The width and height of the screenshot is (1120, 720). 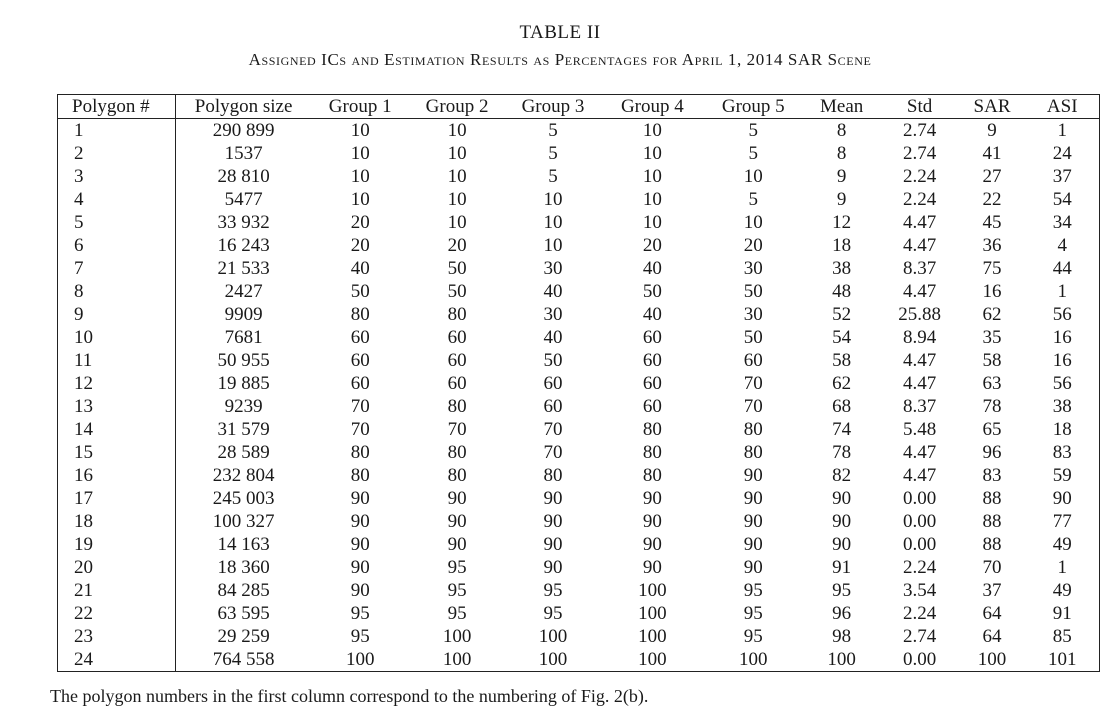 I want to click on column-header: Group 5, so click(x=753, y=106).